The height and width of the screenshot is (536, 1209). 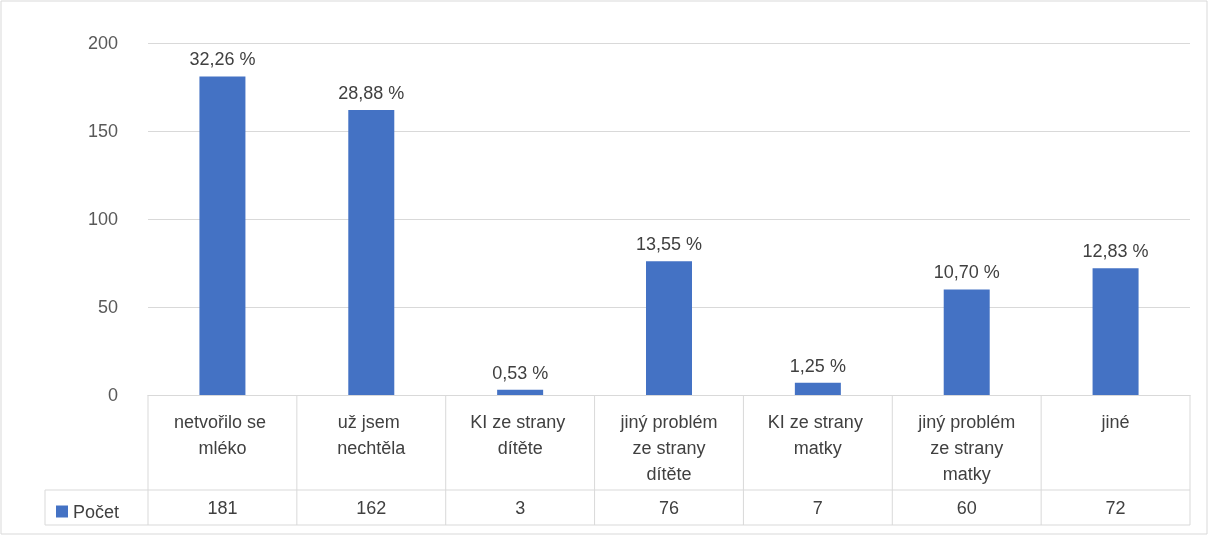 What do you see at coordinates (222, 507) in the screenshot?
I see `data-label: 181` at bounding box center [222, 507].